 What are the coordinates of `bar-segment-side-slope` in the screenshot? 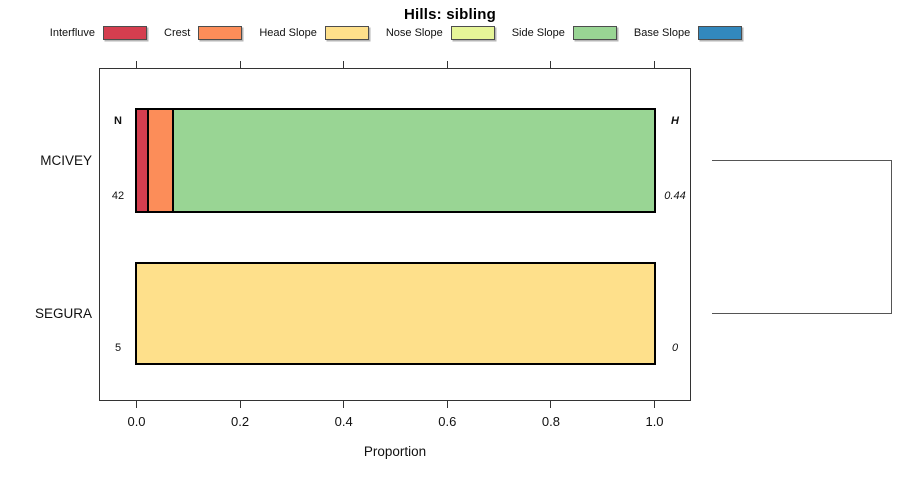 It's located at (414, 160).